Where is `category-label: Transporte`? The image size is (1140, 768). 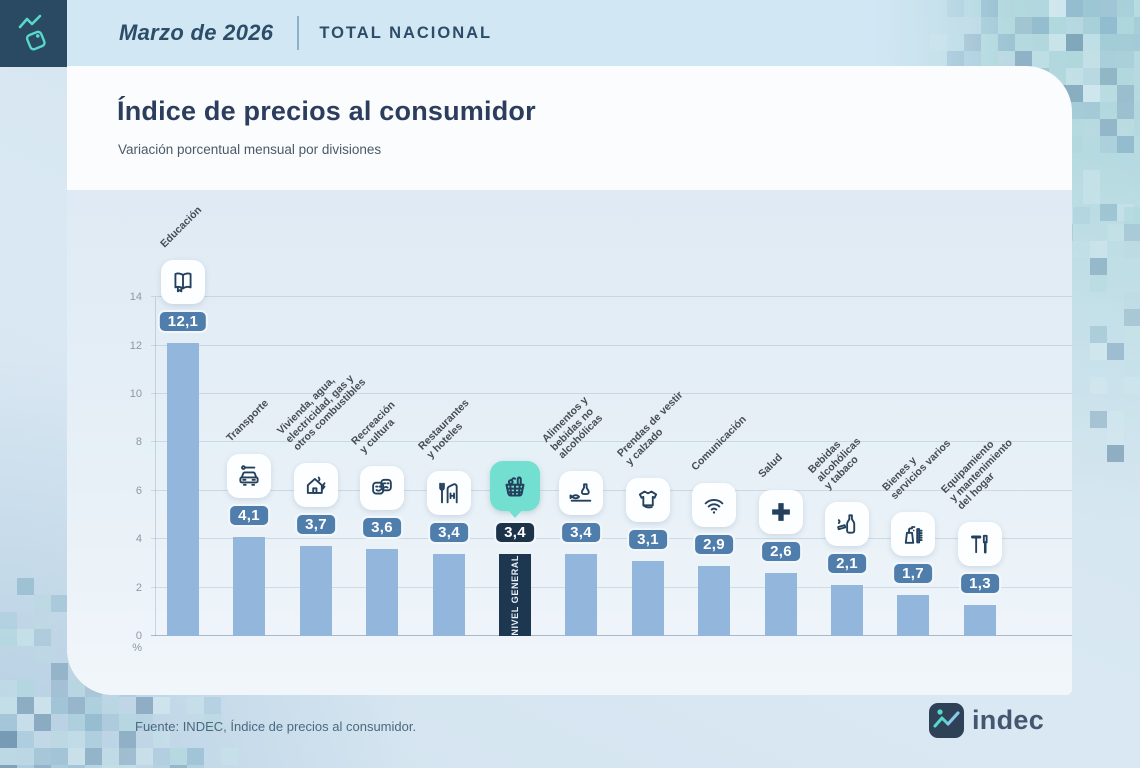 category-label: Transporte is located at coordinates (248, 420).